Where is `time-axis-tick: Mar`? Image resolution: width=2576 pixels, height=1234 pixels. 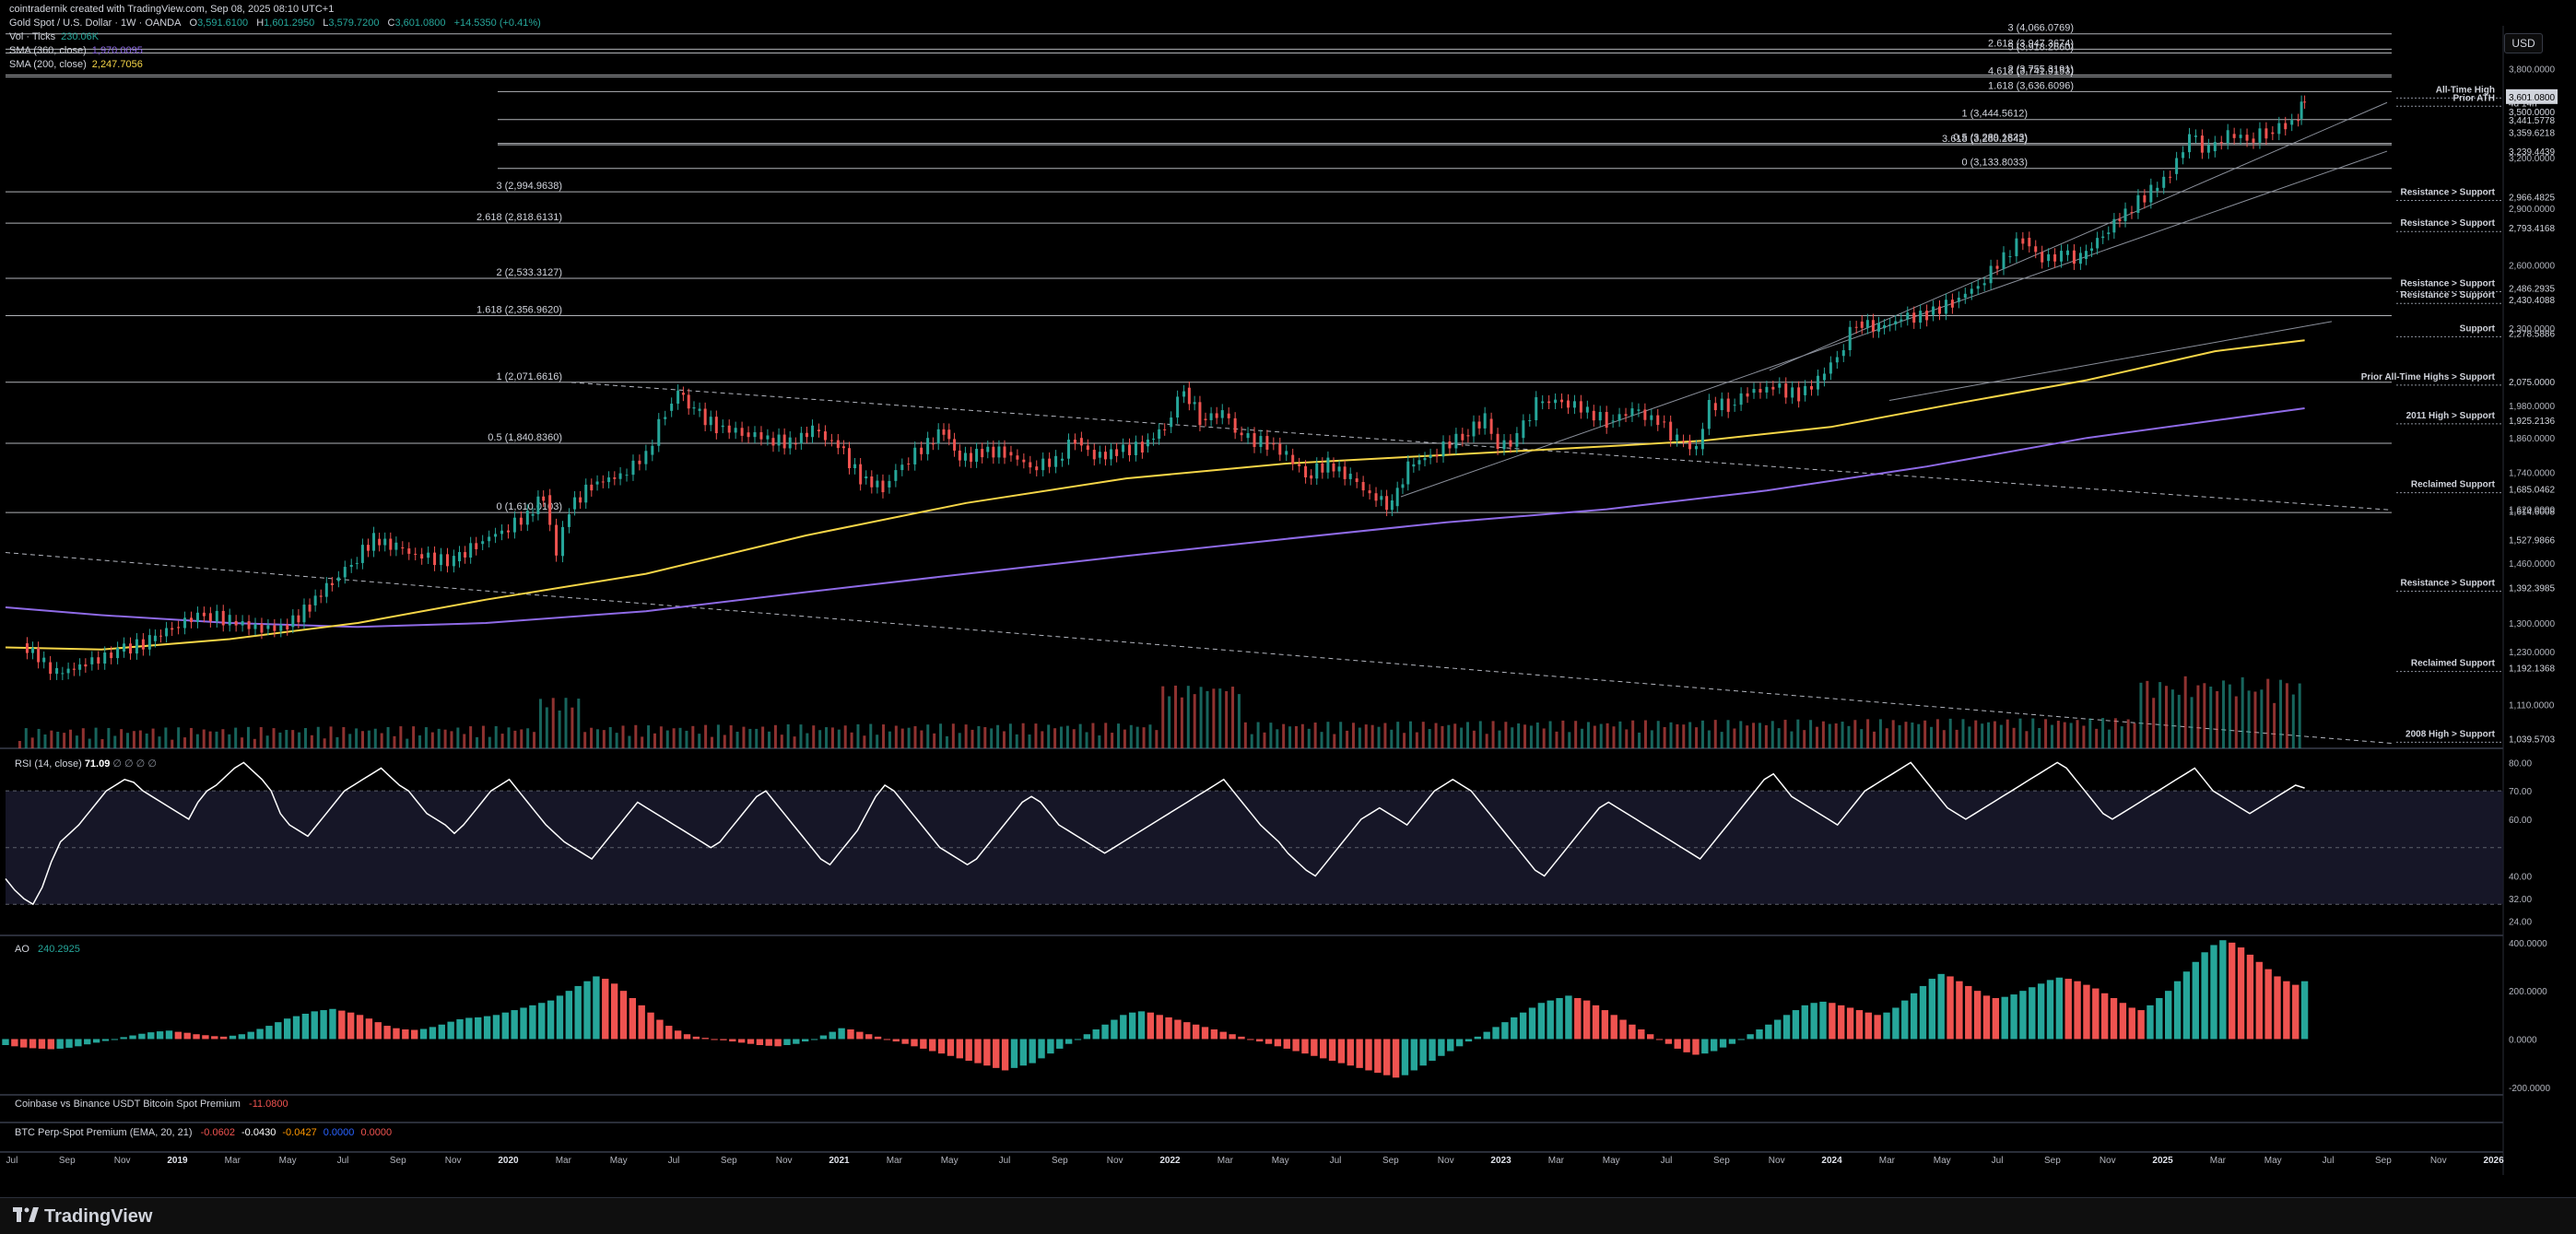 time-axis-tick: Mar is located at coordinates (1556, 1161).